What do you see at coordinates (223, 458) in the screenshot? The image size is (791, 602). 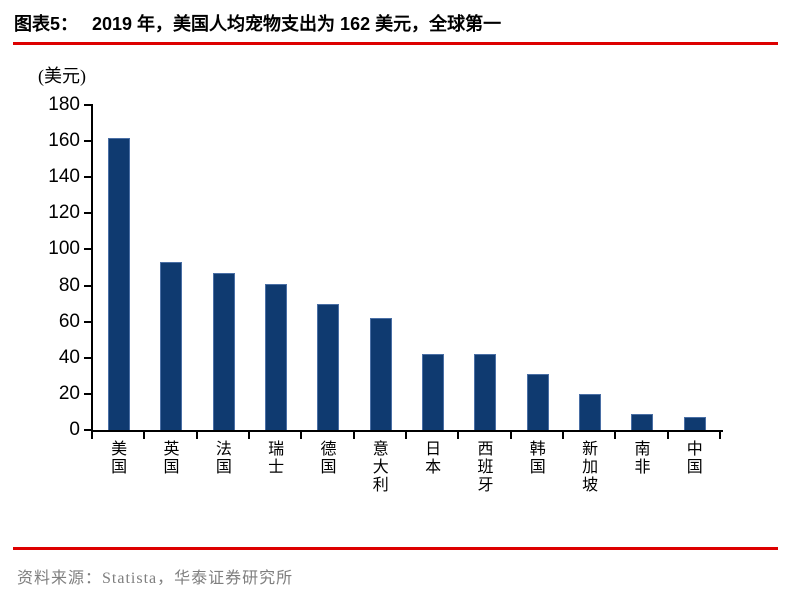 I see `x-category-label: 法国` at bounding box center [223, 458].